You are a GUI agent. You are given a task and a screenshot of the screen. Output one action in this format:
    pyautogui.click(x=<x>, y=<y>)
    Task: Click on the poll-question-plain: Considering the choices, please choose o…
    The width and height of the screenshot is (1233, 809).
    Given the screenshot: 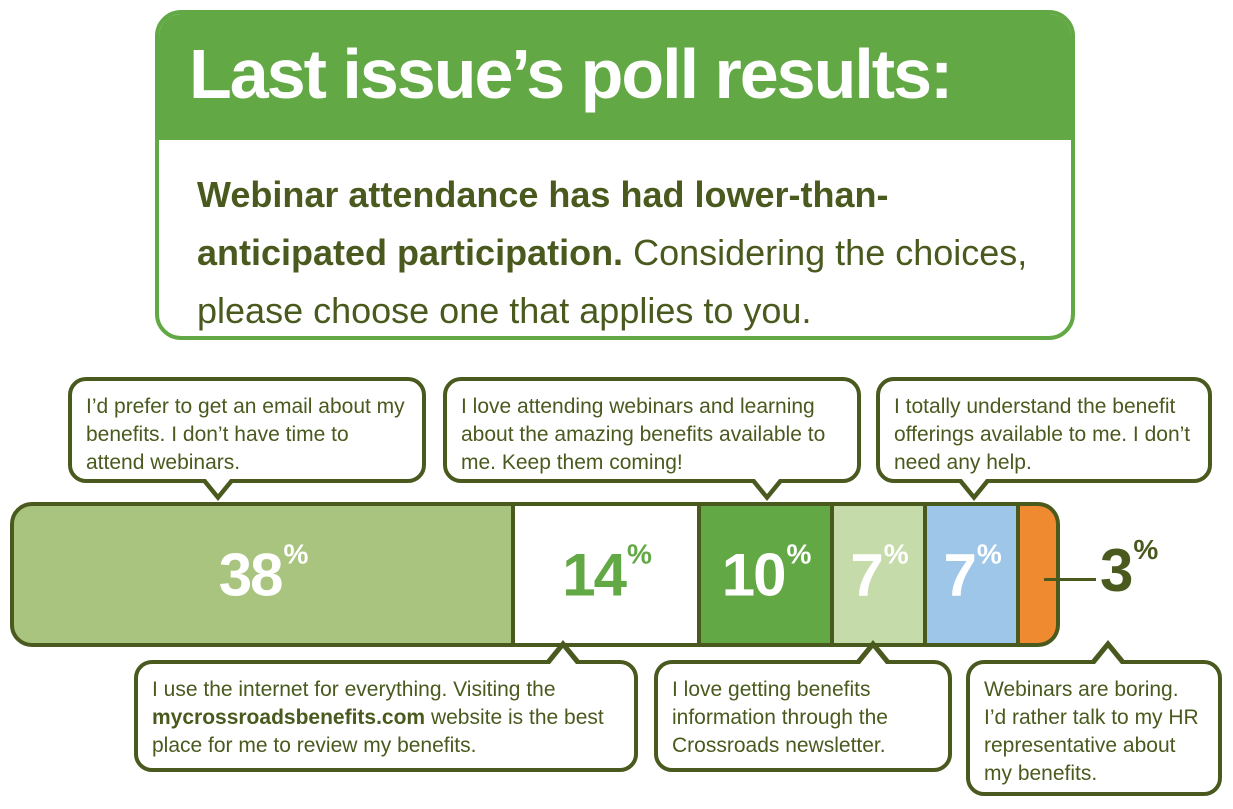 What is the action you would take?
    pyautogui.click(x=612, y=281)
    